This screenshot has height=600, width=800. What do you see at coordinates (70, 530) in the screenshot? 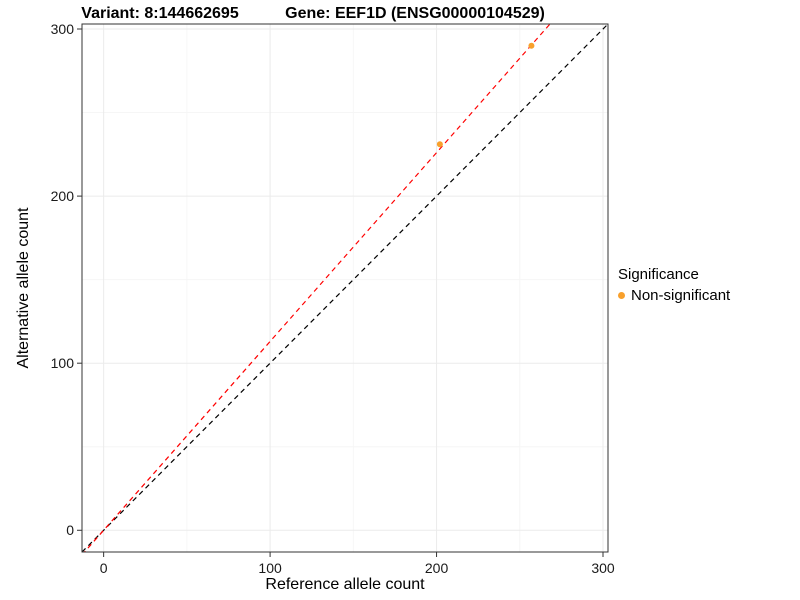
I see `y-tick-label: 0` at bounding box center [70, 530].